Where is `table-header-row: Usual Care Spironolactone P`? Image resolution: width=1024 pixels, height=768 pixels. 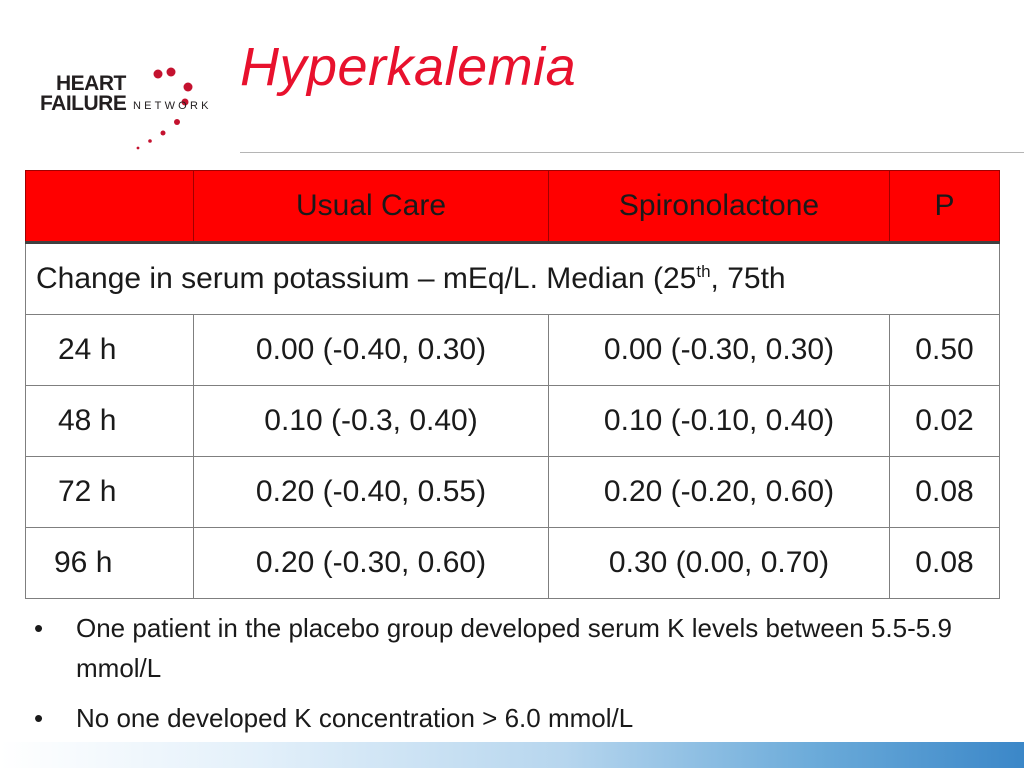
table-header-row: Usual Care Spironolactone P is located at coordinates (512, 207).